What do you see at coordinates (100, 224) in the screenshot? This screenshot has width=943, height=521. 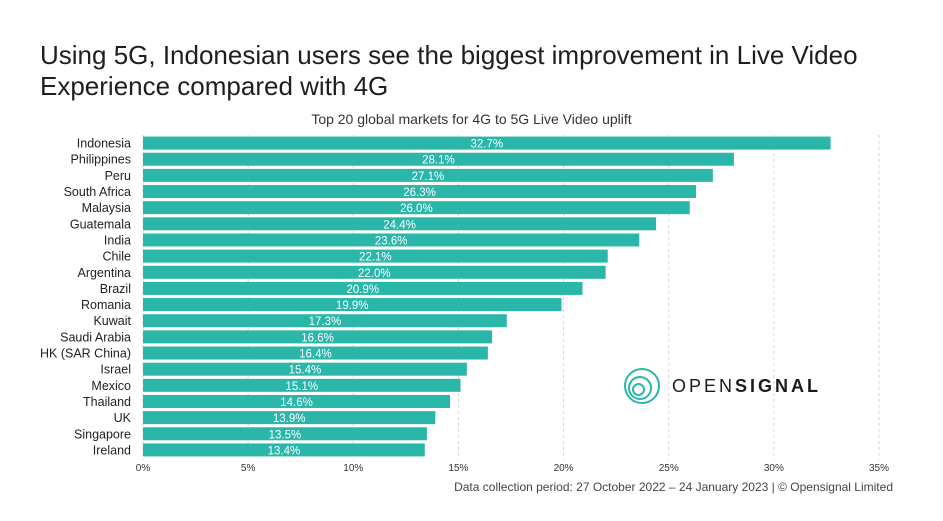 I see `category-label: Guatemala` at bounding box center [100, 224].